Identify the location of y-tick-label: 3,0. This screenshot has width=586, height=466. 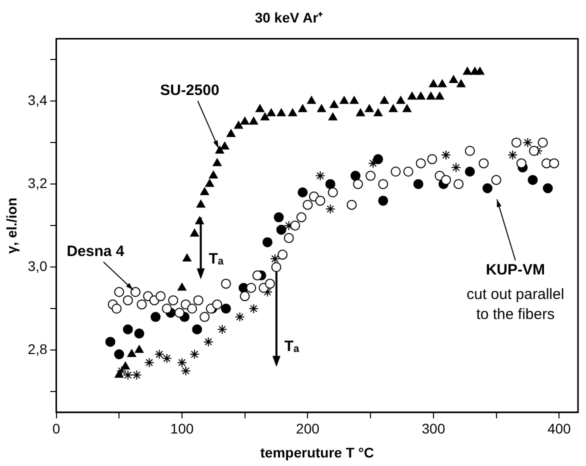
(38, 266).